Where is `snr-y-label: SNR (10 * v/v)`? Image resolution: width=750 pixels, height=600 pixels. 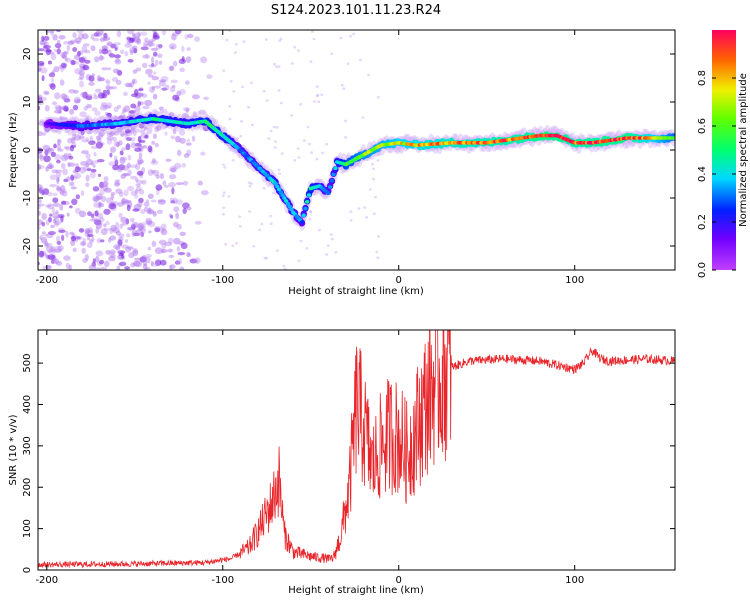 snr-y-label: SNR (10 * v/v) is located at coordinates (13, 449).